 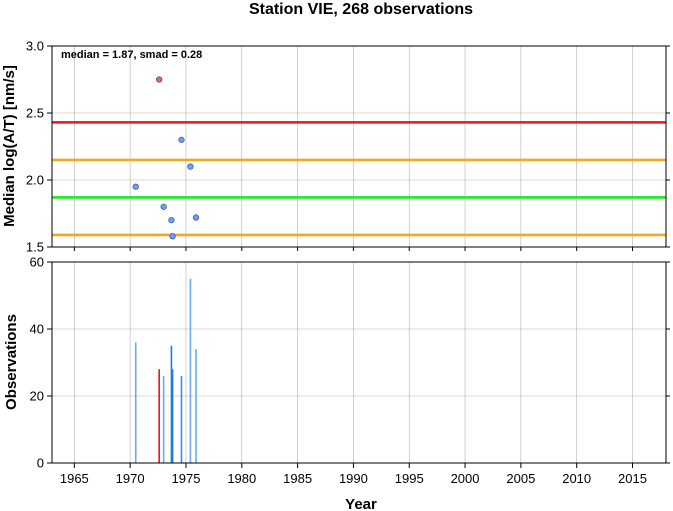 I want to click on observation-bars, so click(x=165, y=370).